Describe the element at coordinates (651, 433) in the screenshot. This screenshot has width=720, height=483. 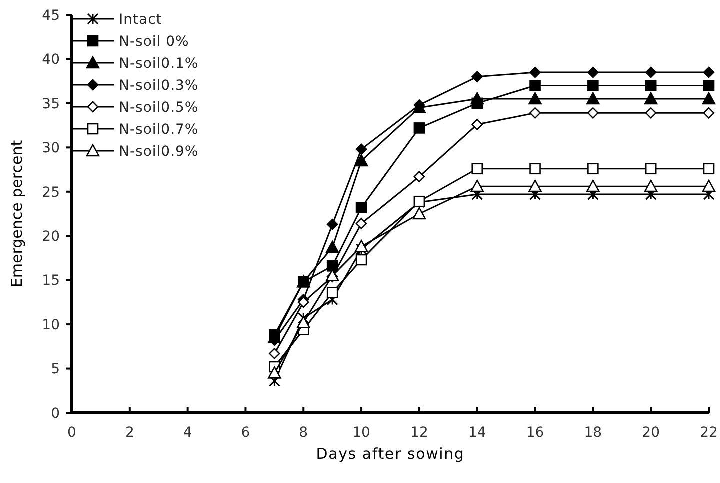
I see `x-tick-label: 20` at that location.